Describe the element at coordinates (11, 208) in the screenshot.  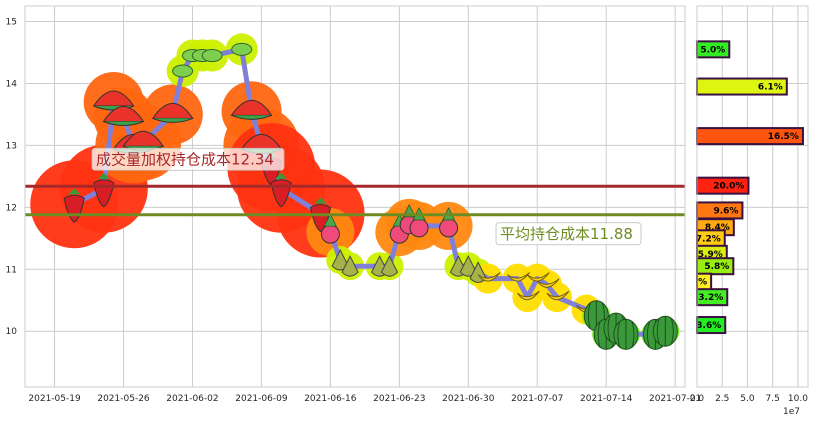
I see `y-tick-label: 12` at that location.